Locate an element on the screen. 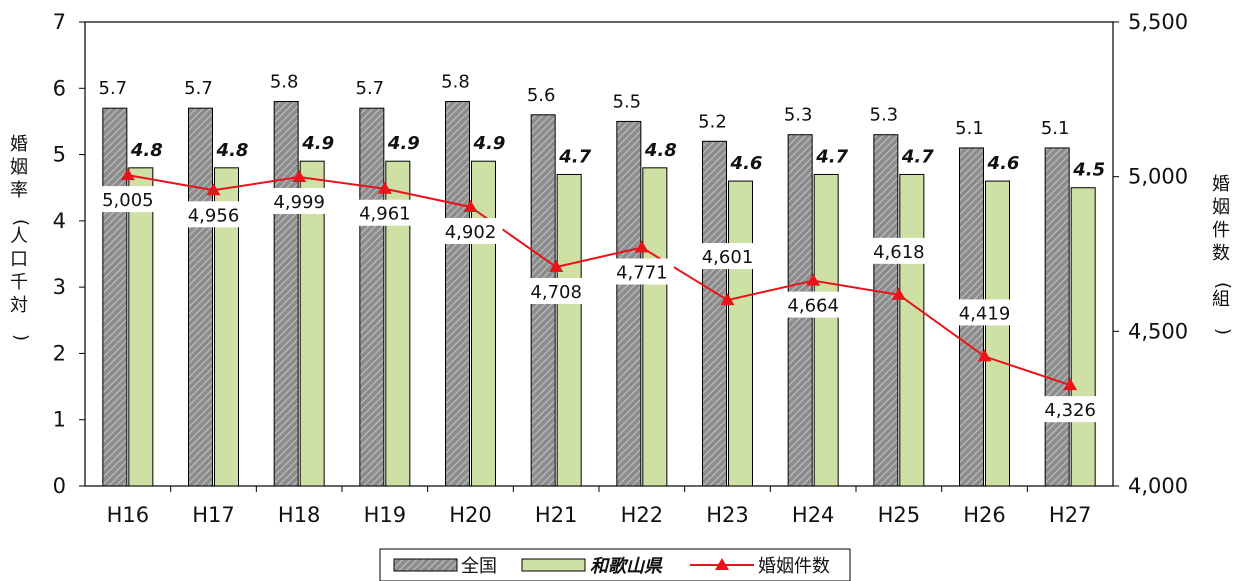 This screenshot has height=581, width=1240. right-tick-label: 5,500 is located at coordinates (1158, 22).